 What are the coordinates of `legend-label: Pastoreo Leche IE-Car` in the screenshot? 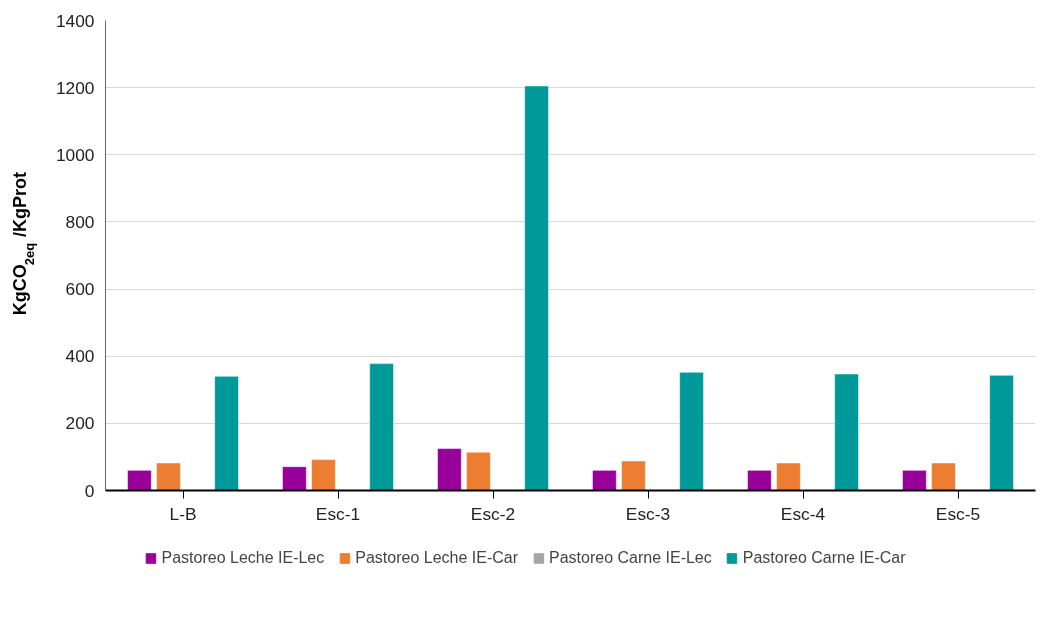 It's located at (437, 557).